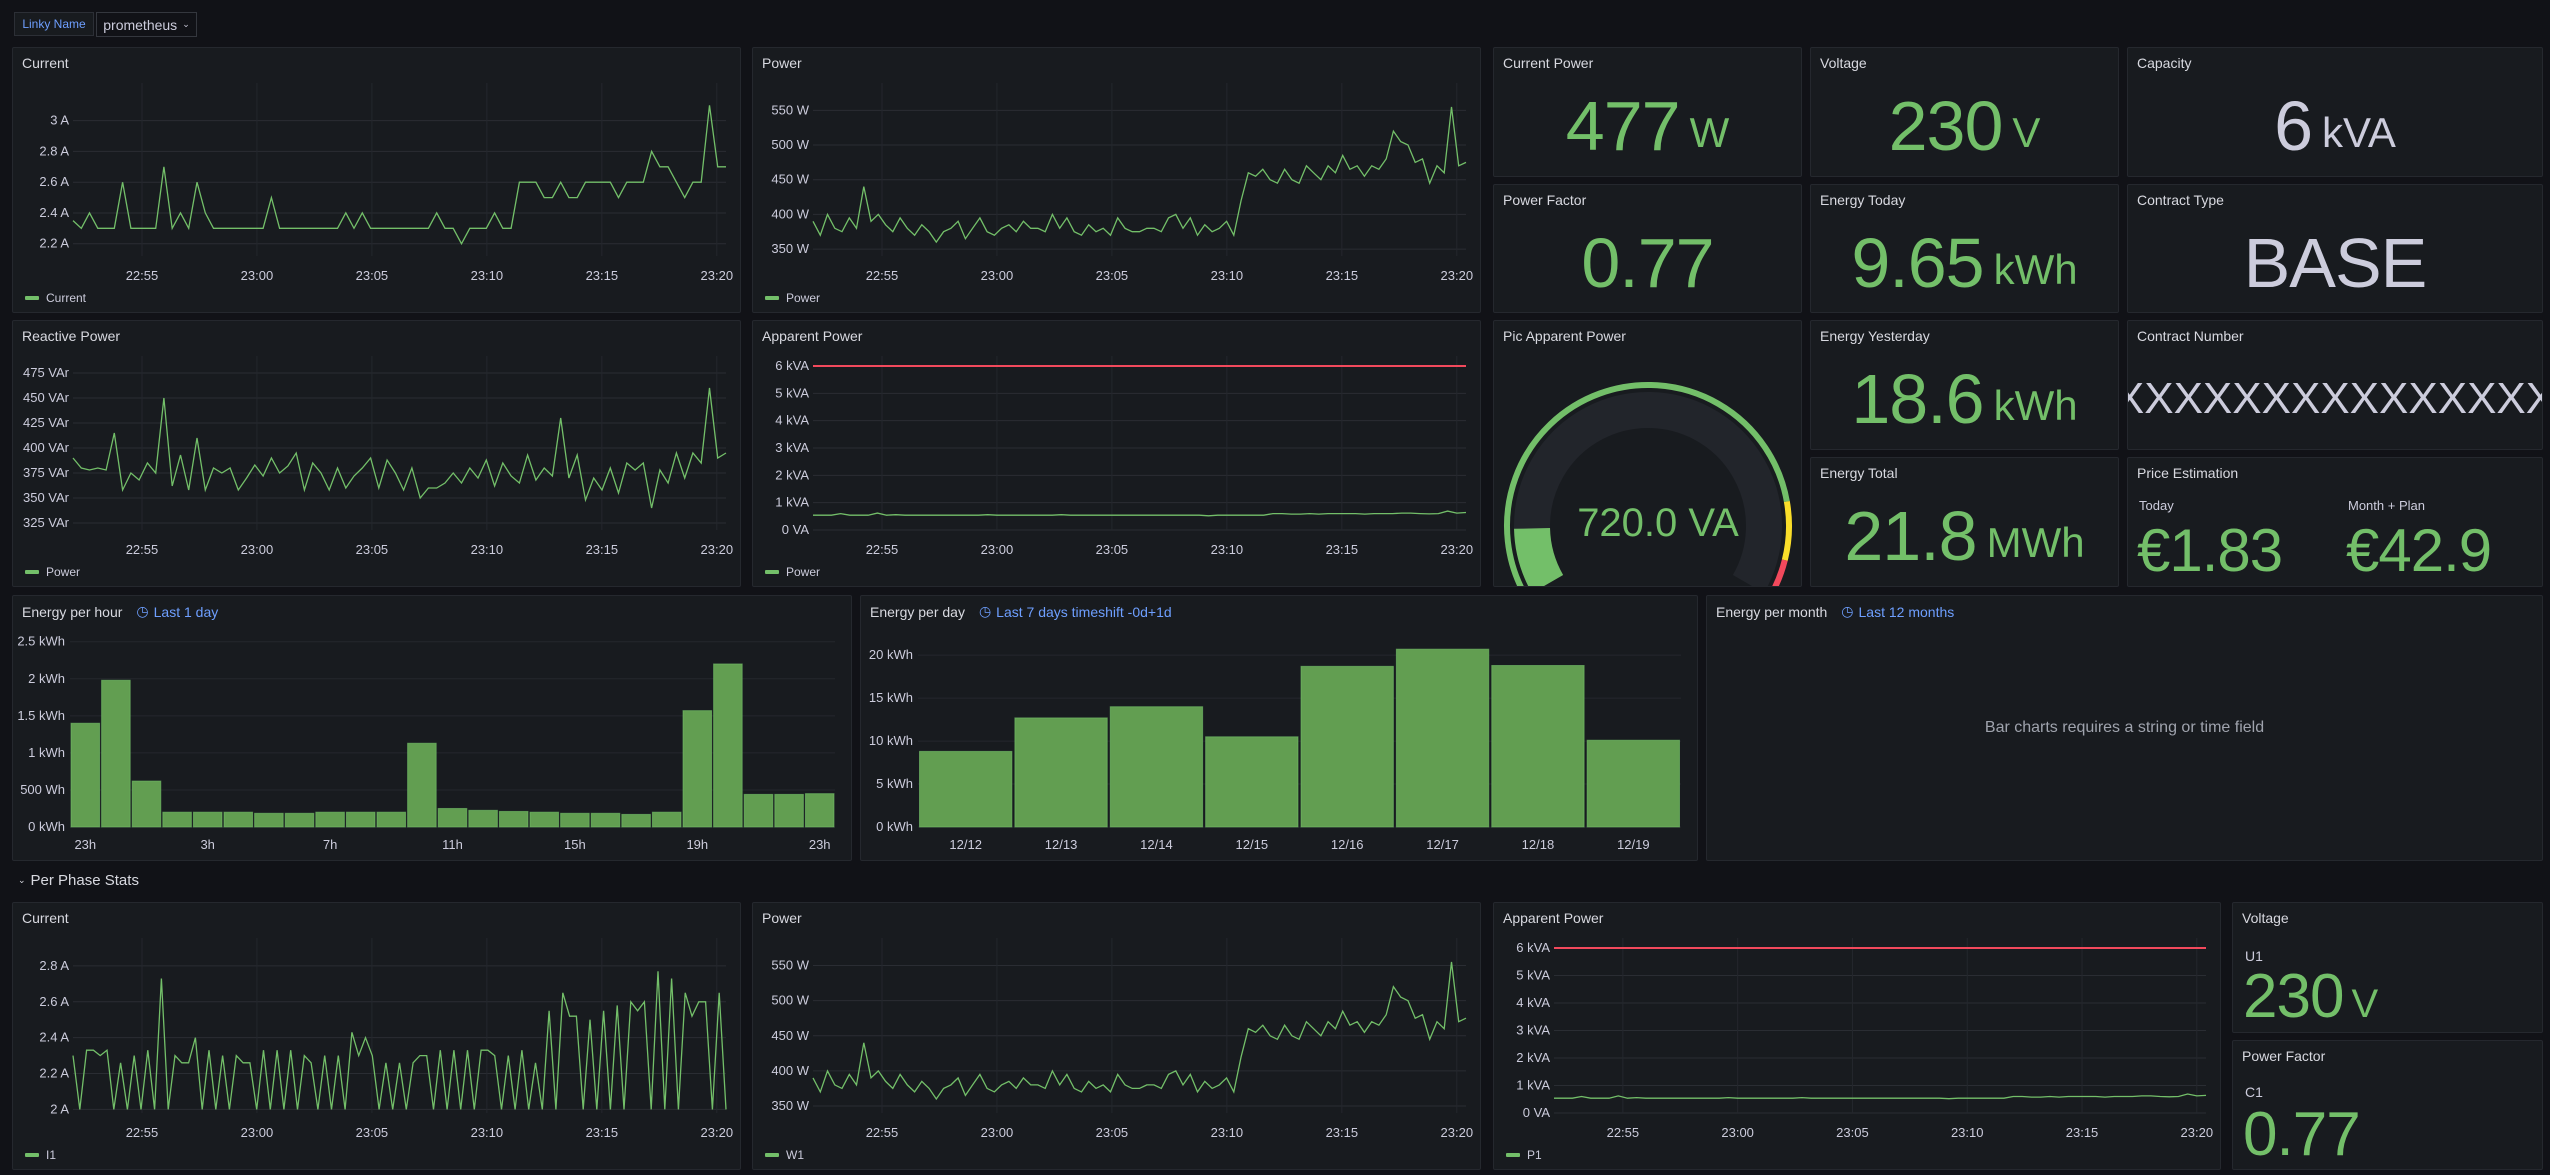 This screenshot has height=1175, width=2550. I want to click on energy-total-stat: Energy Total 21.8 MWh, so click(1964, 522).